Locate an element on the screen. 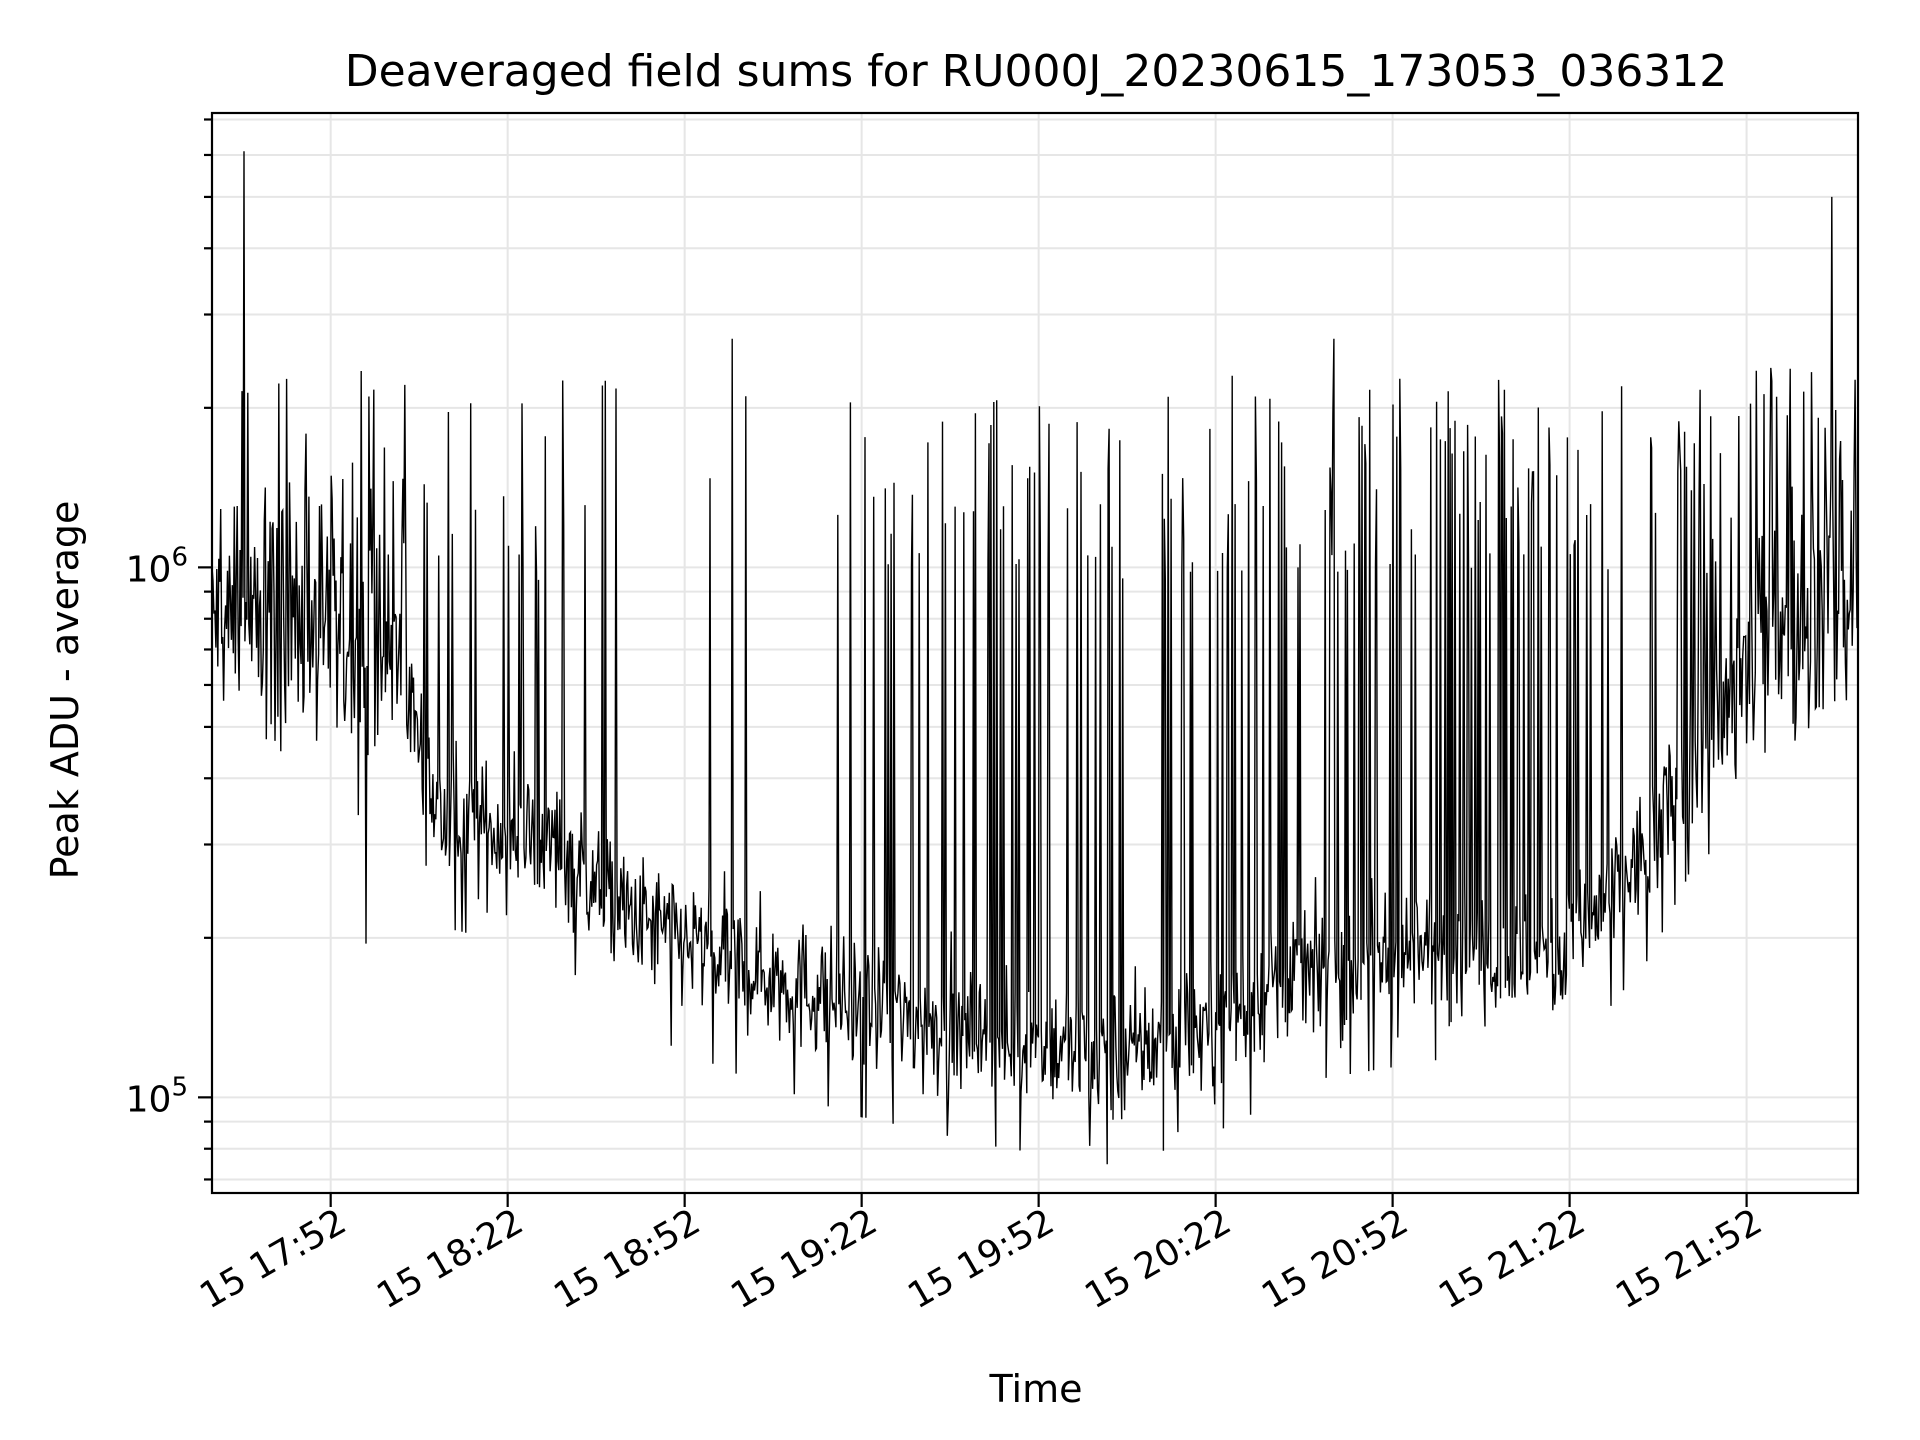 The width and height of the screenshot is (1920, 1440). y-axis: 10⁵ 10⁶ is located at coordinates (169, 649).